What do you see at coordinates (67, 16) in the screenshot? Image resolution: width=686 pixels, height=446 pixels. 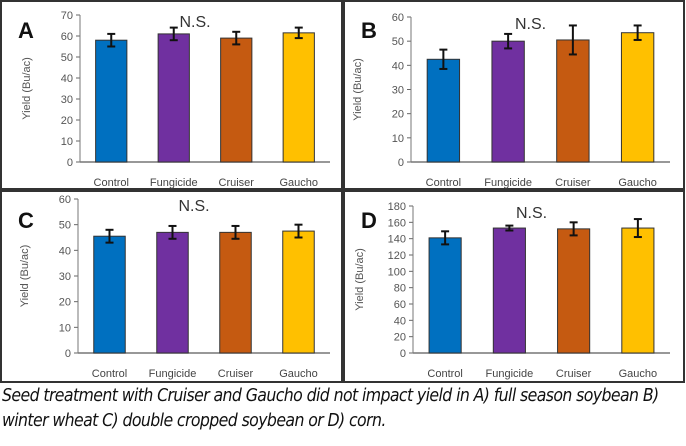 I see `y-tick-label: 70` at bounding box center [67, 16].